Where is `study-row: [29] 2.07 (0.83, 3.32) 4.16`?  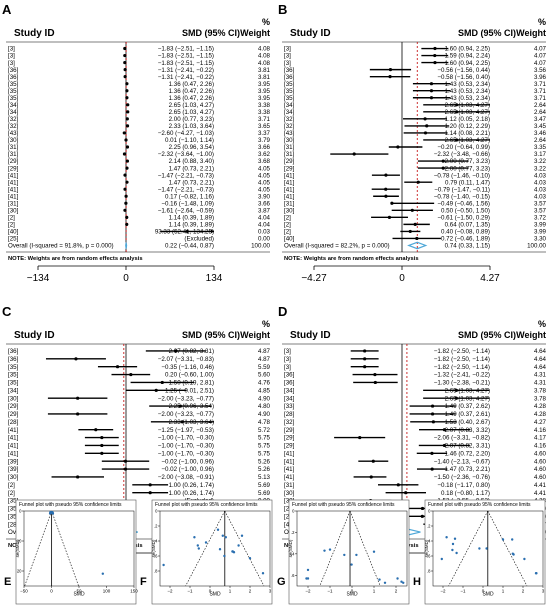
study-row: [29] 2.07 (0.83, 3.32) 4.16 is located at coordinates (415, 430).